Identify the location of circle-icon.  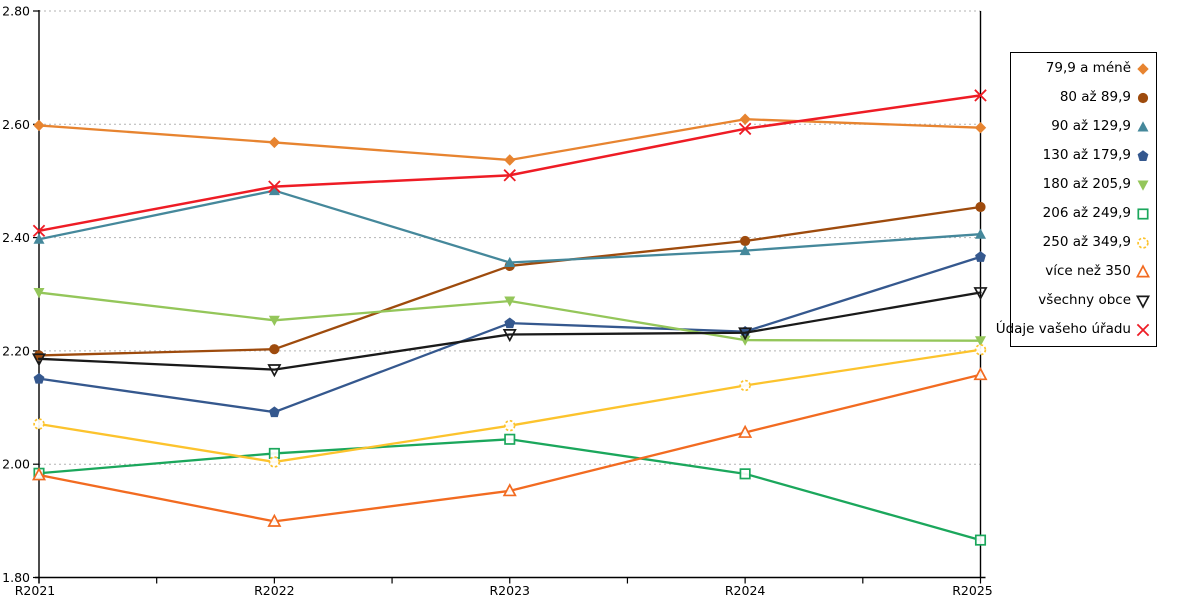
(1143, 98).